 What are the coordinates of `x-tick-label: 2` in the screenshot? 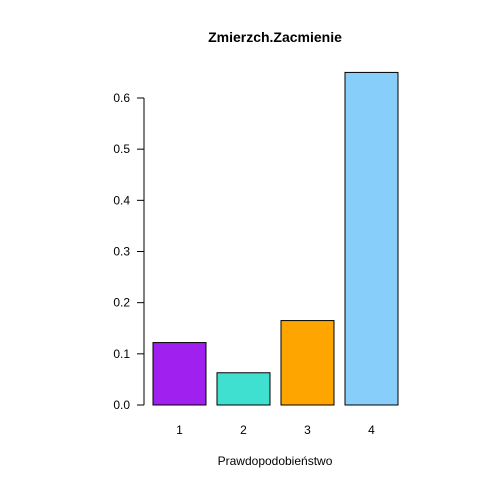 It's located at (243, 430).